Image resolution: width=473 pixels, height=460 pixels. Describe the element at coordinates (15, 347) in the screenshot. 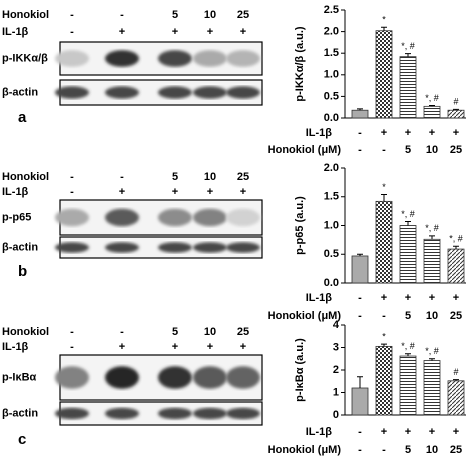

I see `row-label: IL-1β` at that location.